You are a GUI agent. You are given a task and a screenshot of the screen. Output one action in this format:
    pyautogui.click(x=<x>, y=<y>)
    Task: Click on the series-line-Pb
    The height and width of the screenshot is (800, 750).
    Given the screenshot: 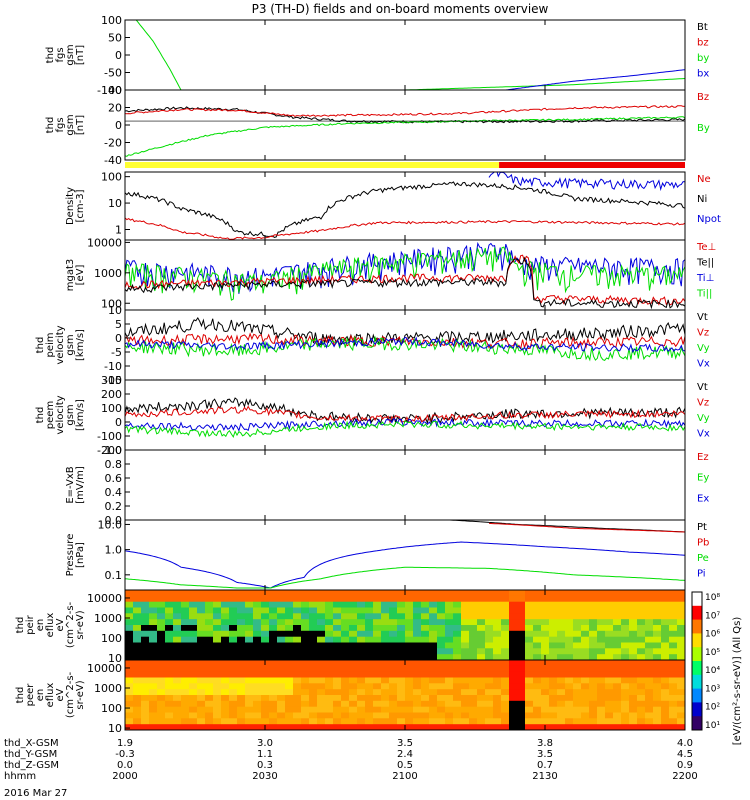 What is the action you would take?
    pyautogui.click(x=586, y=527)
    